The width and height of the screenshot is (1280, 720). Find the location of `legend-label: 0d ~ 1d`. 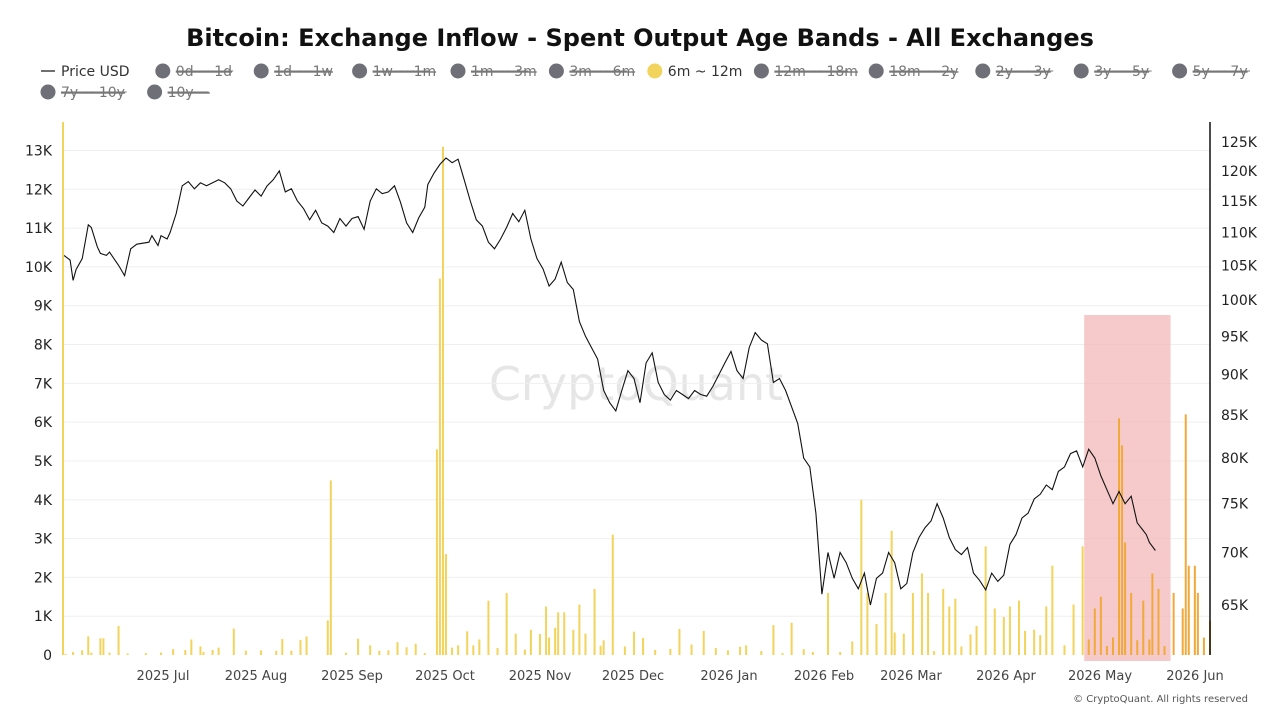

legend-label: 0d ~ 1d is located at coordinates (204, 72).